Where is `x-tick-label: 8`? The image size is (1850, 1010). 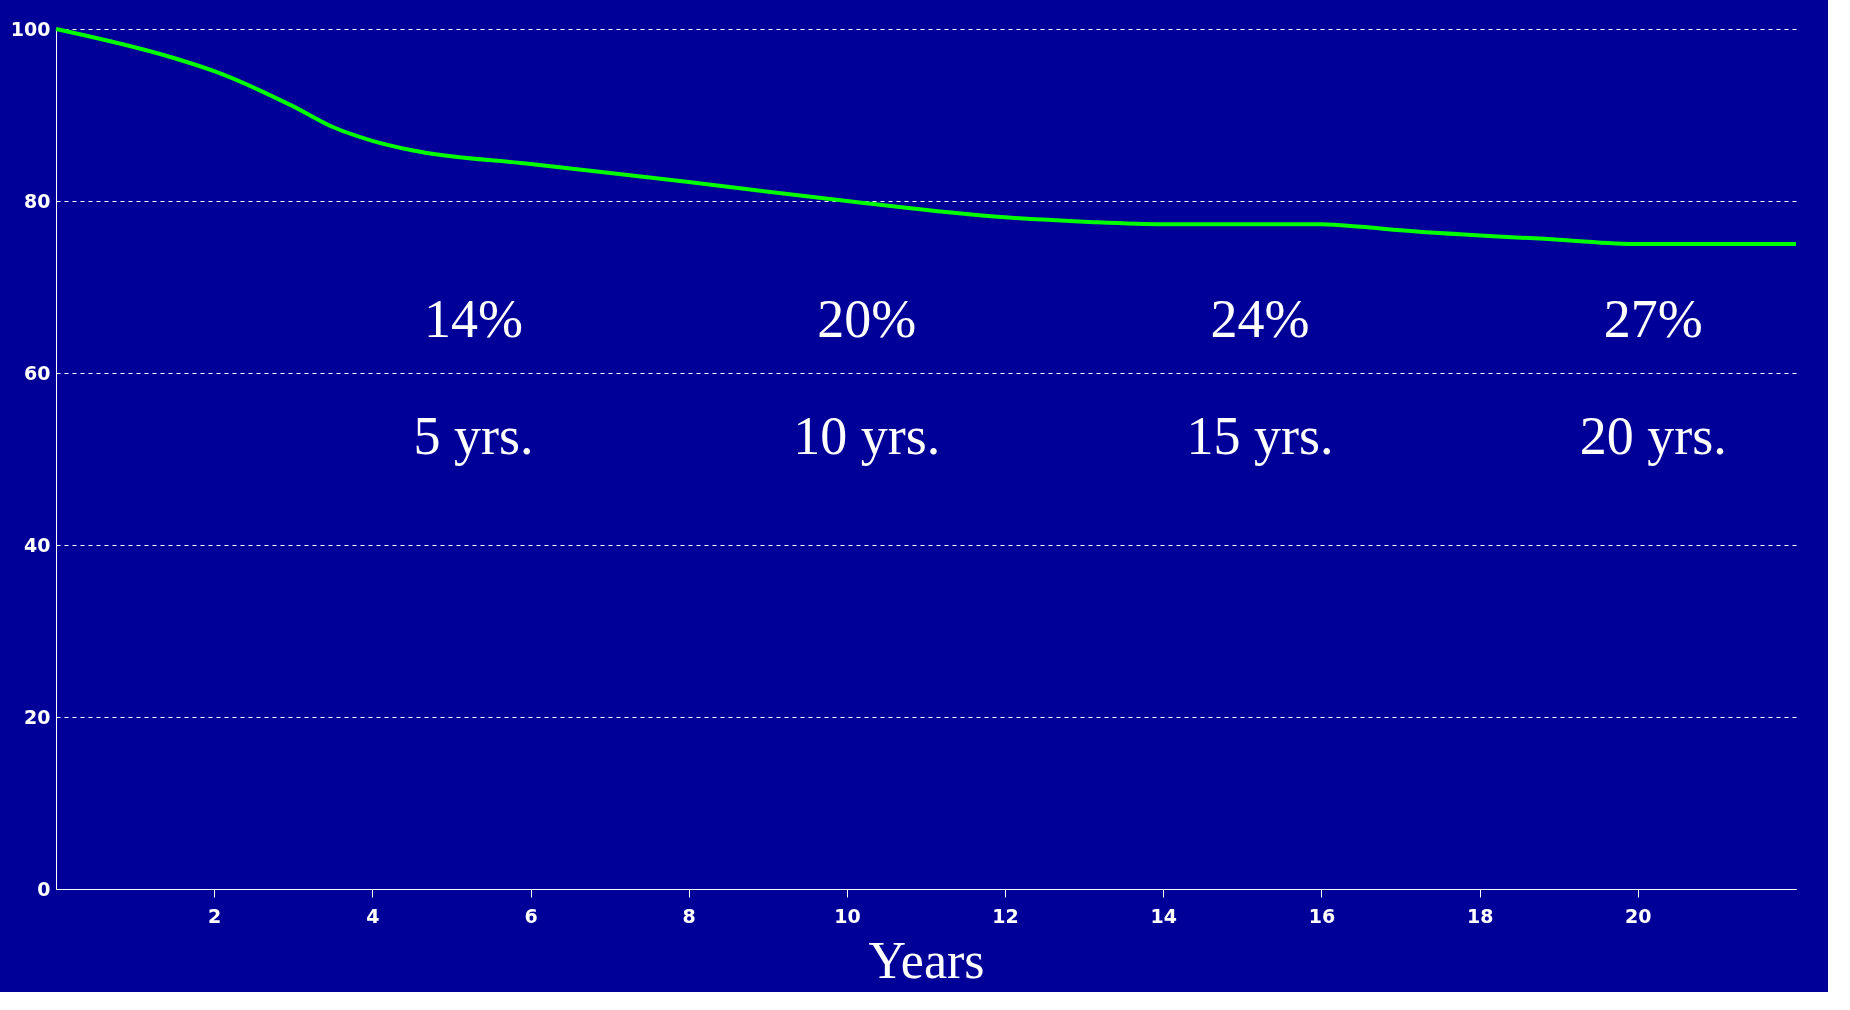
x-tick-label: 8 is located at coordinates (689, 915).